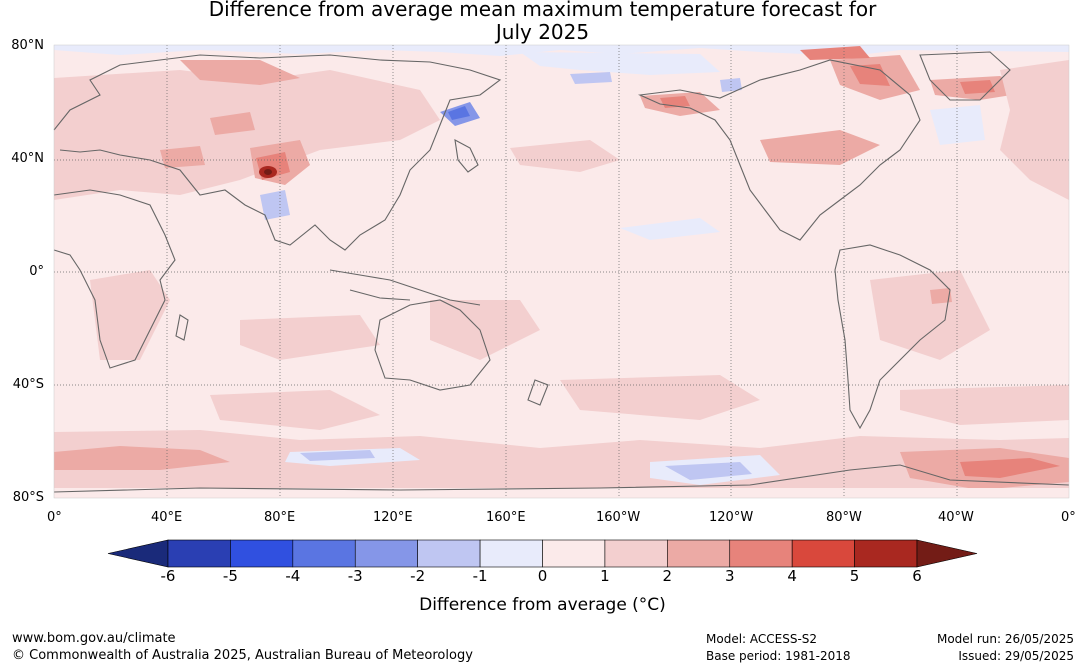  I want to click on lat-label-40s: 40°S, so click(28, 384).